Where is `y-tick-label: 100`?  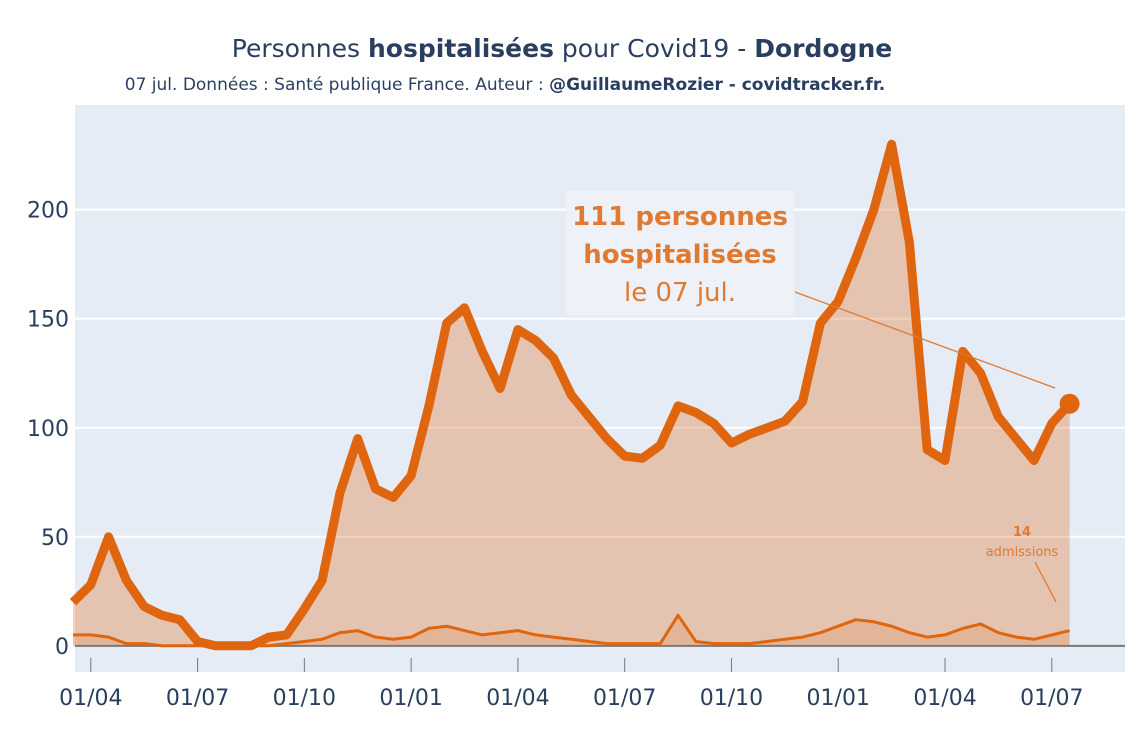 y-tick-label: 100 is located at coordinates (48, 429).